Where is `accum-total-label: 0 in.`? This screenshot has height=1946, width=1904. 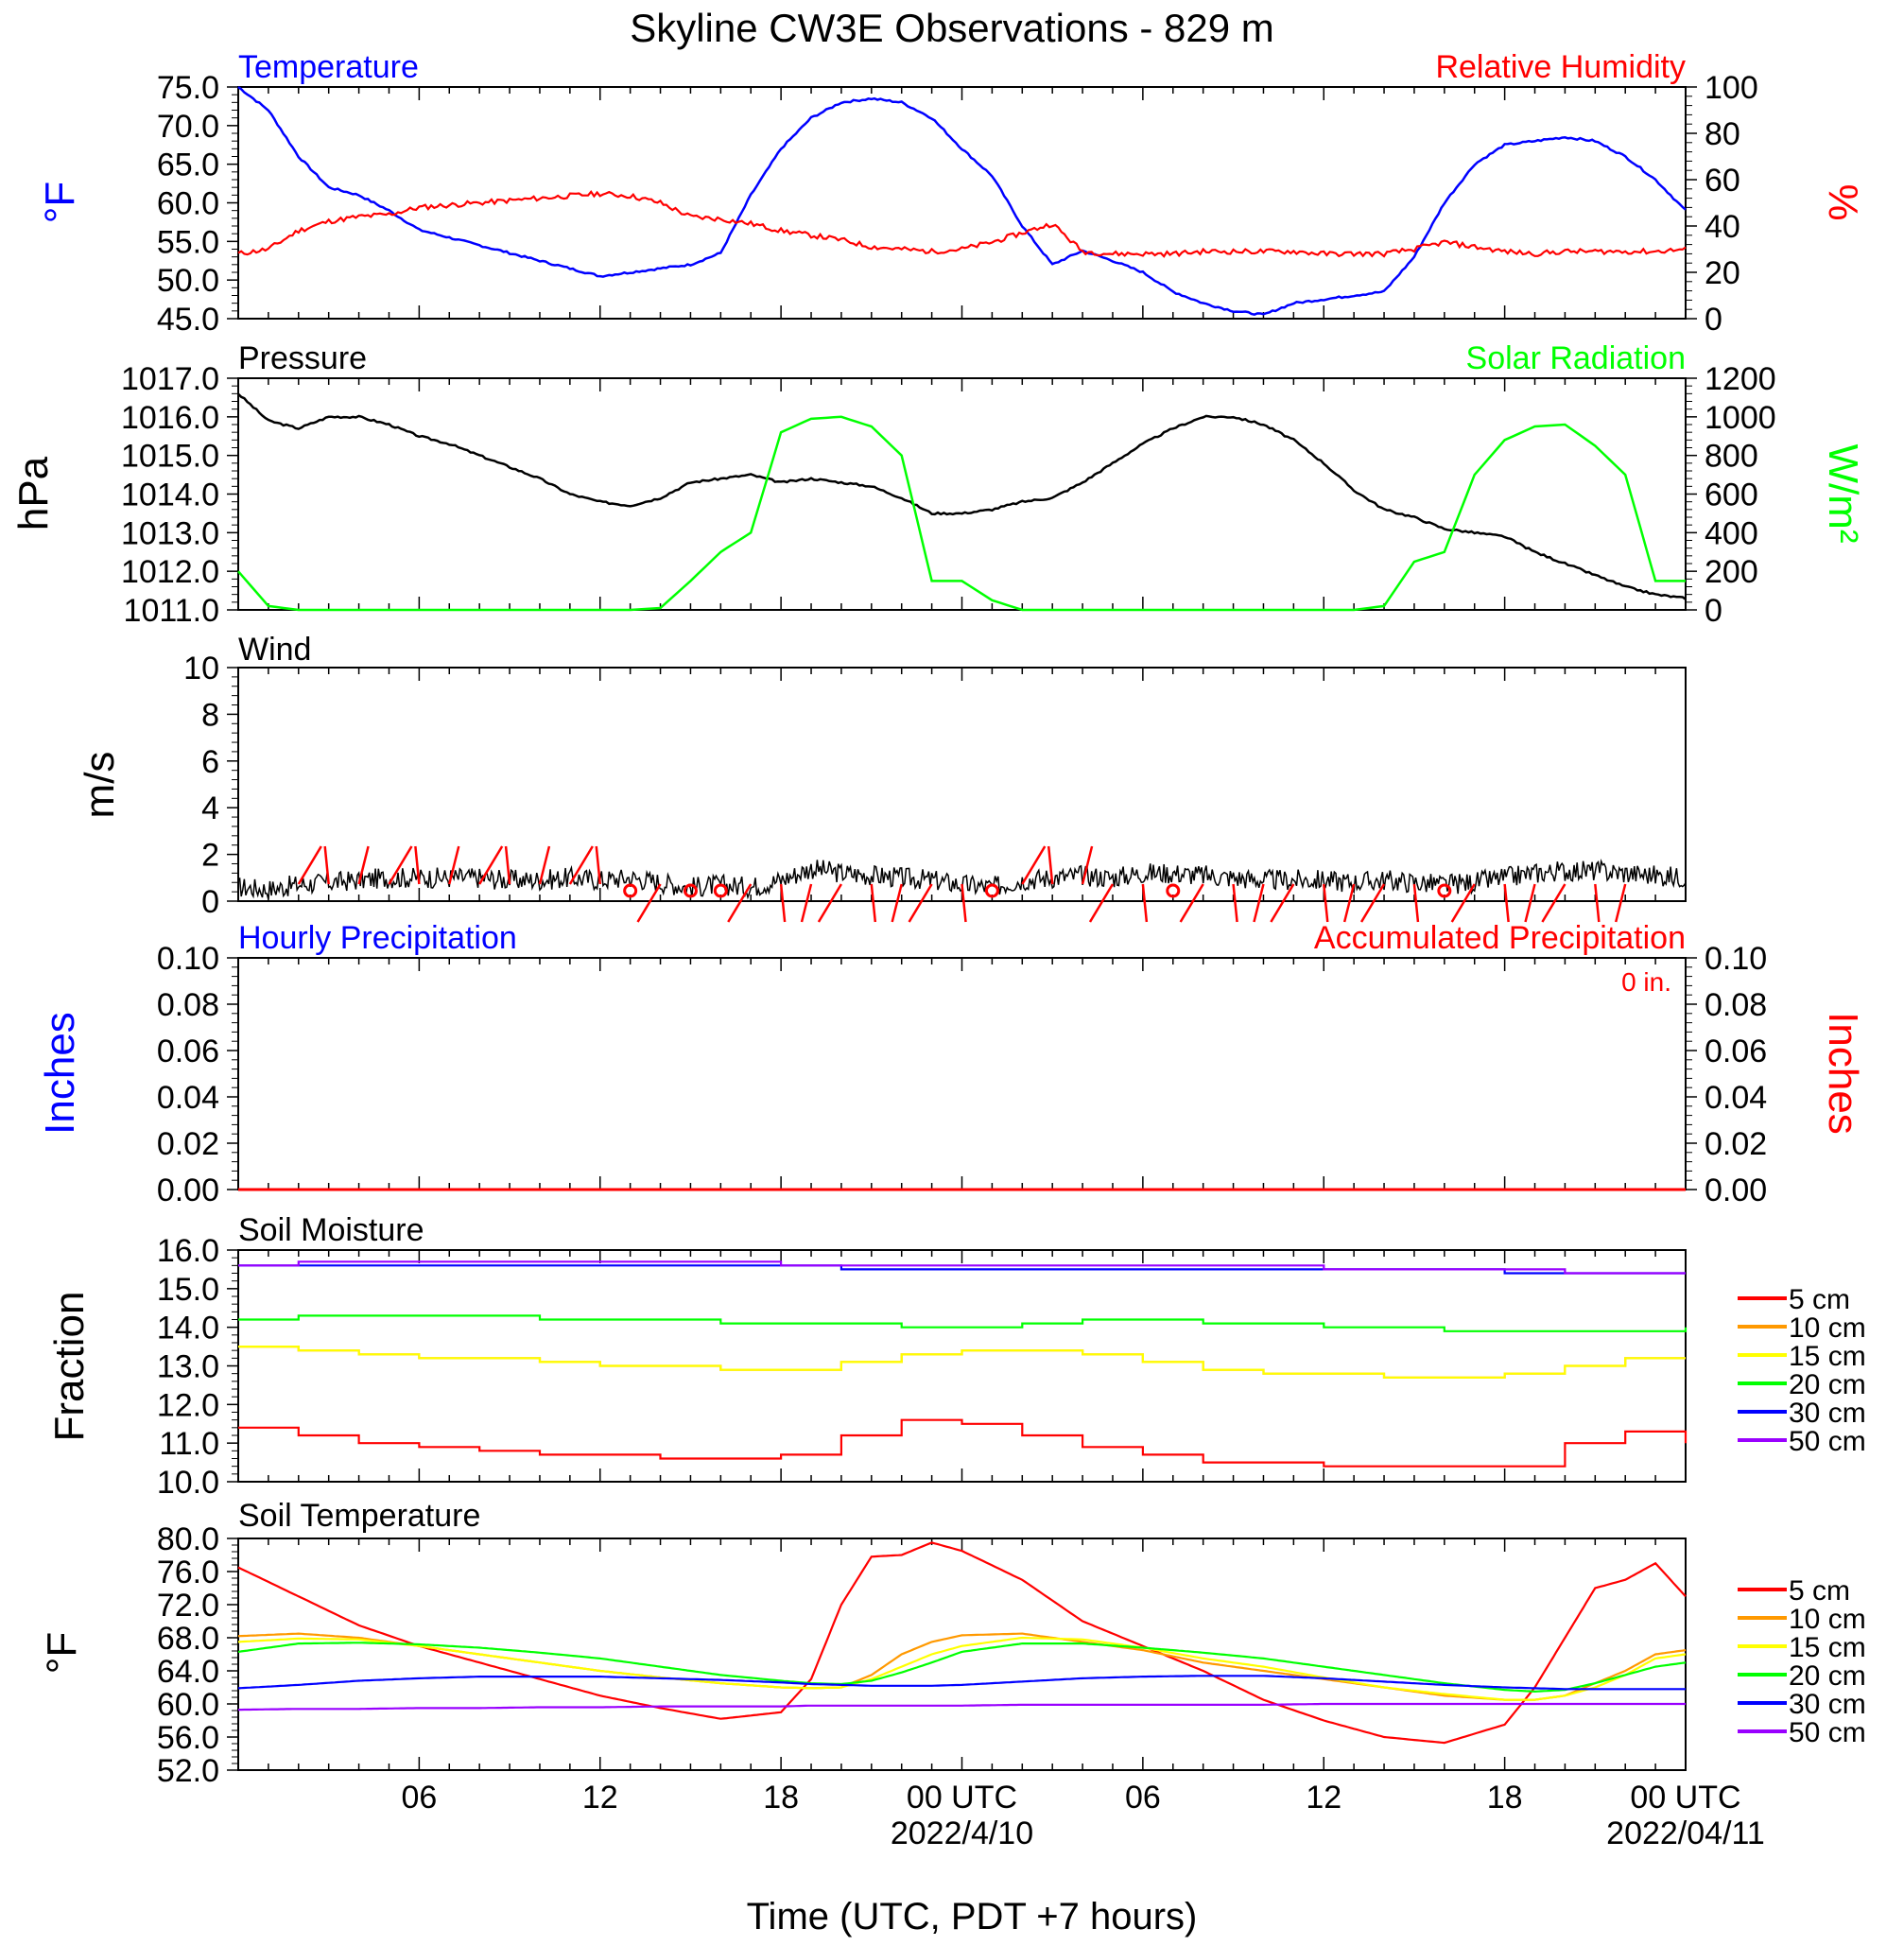
accum-total-label: 0 in. is located at coordinates (1646, 982).